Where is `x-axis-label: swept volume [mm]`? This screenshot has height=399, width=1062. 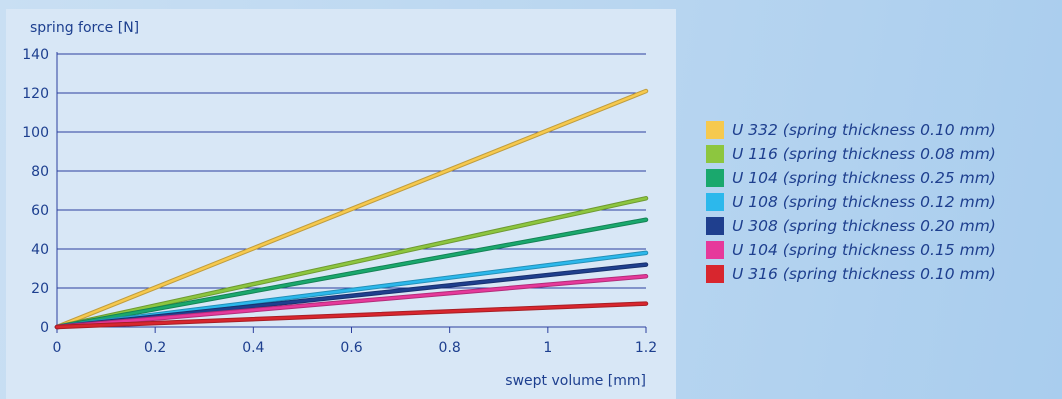 x-axis-label: swept volume [mm] is located at coordinates (575, 381).